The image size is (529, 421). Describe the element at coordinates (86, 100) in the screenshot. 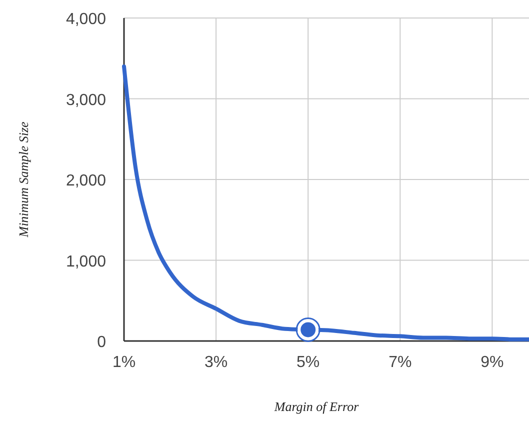

I see `y-tick-label: 3,000` at that location.